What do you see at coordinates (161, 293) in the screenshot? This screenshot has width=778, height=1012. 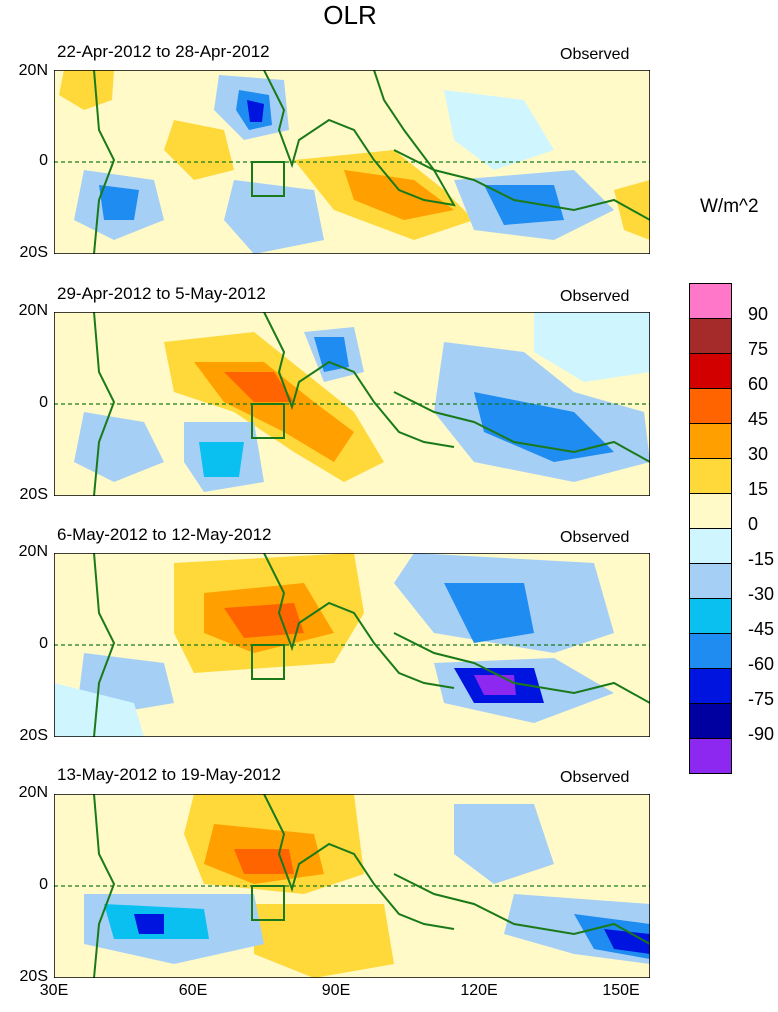 I see `panel-2-date-range: 29-Apr-2012 to 5-May-2012` at bounding box center [161, 293].